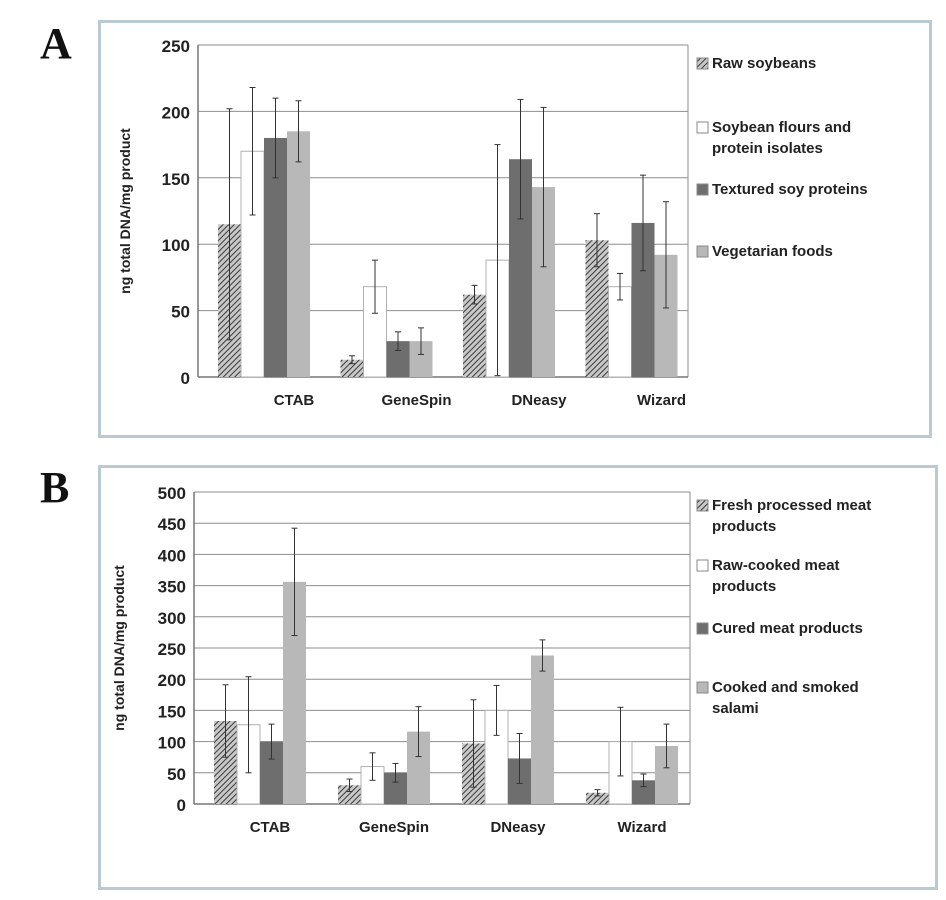 This screenshot has width=946, height=900. I want to click on y-tick-label: 400, so click(172, 555).